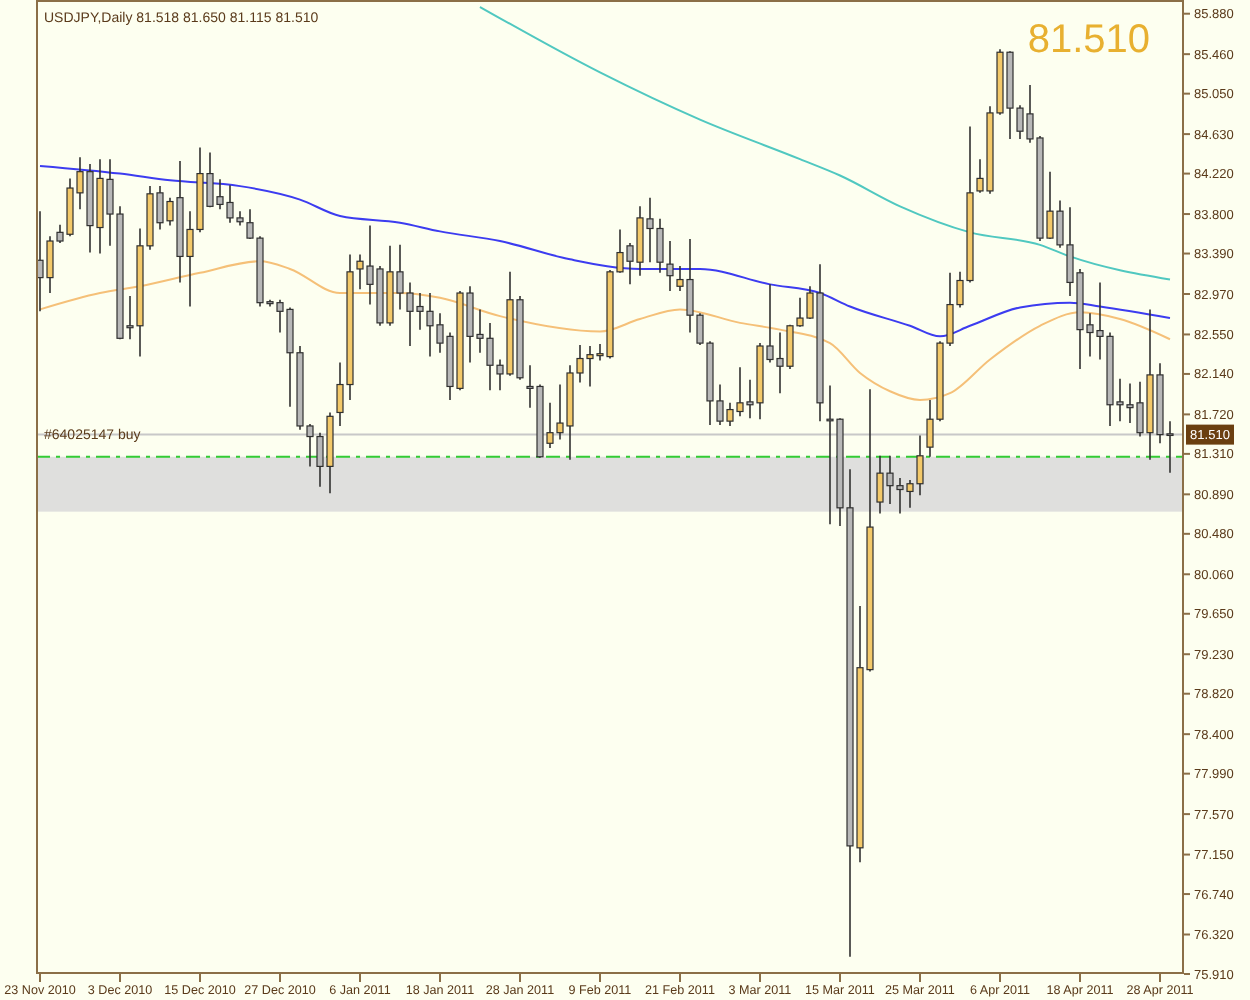  Describe the element at coordinates (1088, 40) in the screenshot. I see `annotation: 81.510` at that location.